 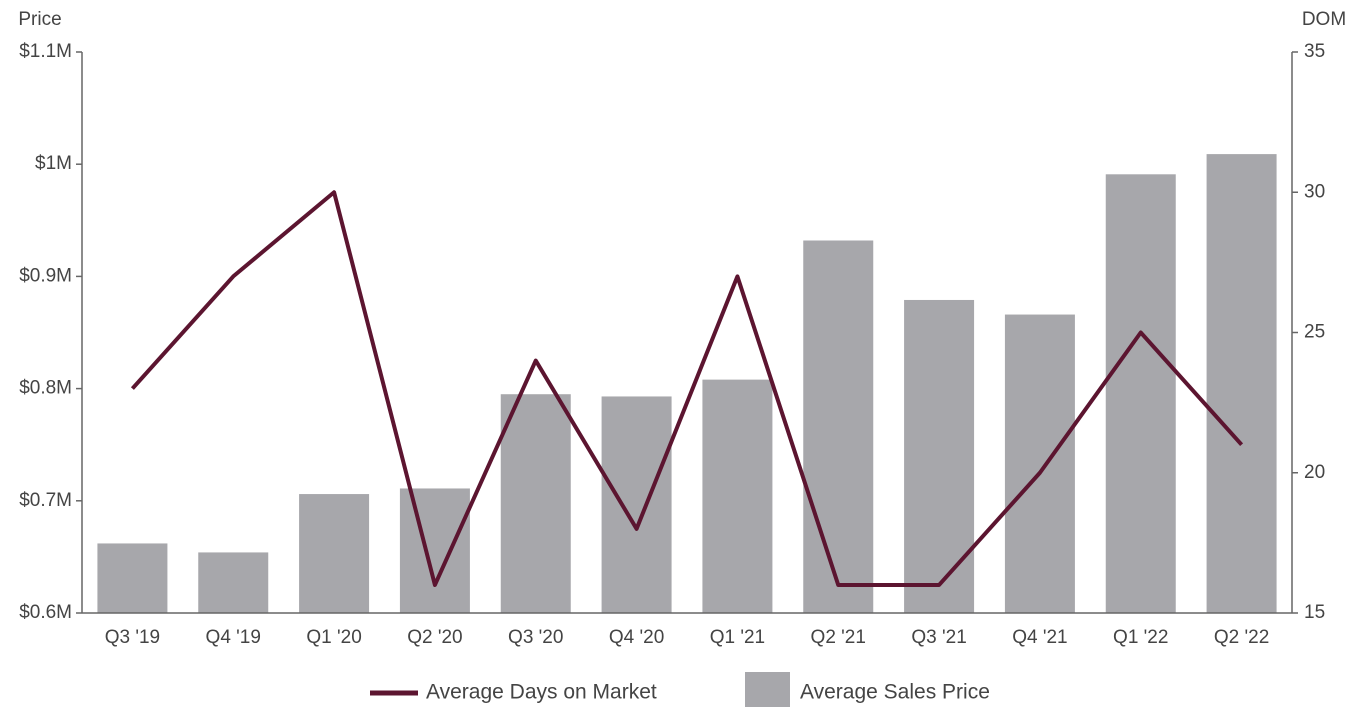 What do you see at coordinates (938, 637) in the screenshot?
I see `x-tick-label: Q3 '21` at bounding box center [938, 637].